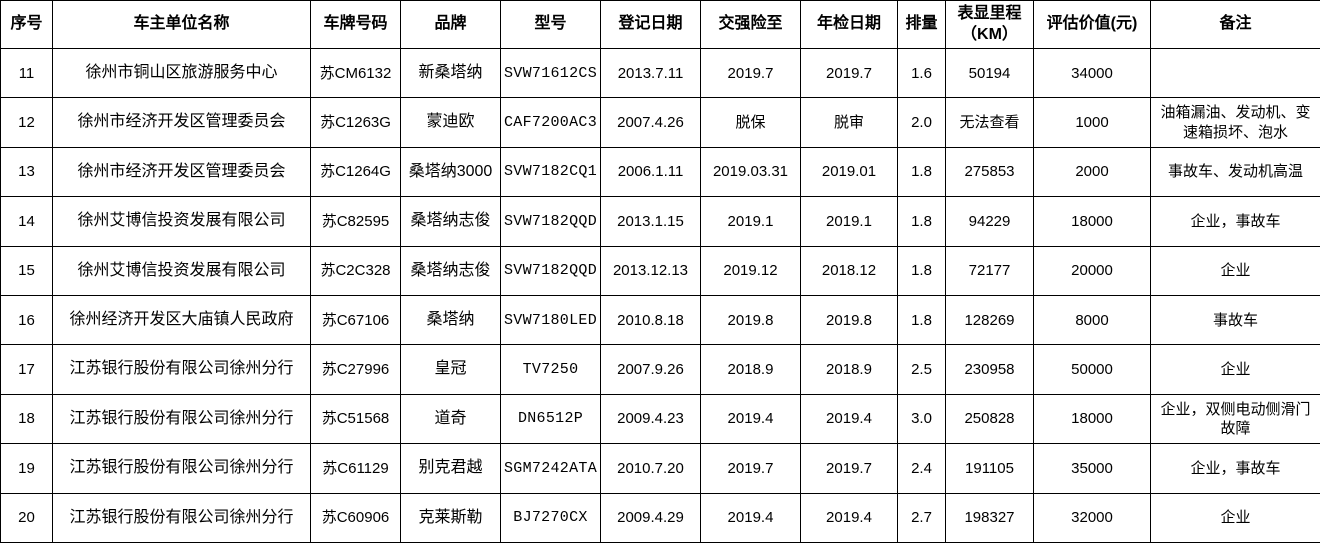 The image size is (1320, 543). Describe the element at coordinates (26, 369) in the screenshot. I see `cell-index: 17` at that location.